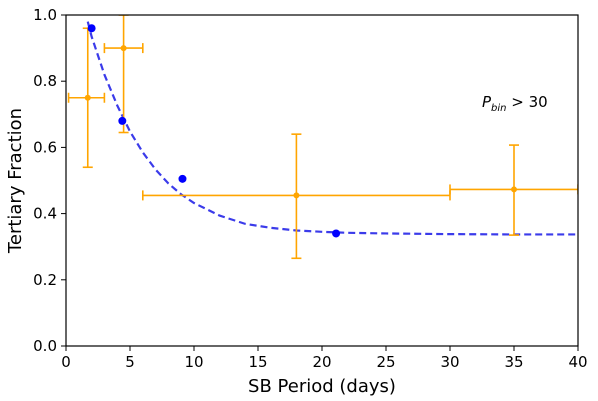  Describe the element at coordinates (45, 147) in the screenshot. I see `y-tick-label: 0.6` at that location.